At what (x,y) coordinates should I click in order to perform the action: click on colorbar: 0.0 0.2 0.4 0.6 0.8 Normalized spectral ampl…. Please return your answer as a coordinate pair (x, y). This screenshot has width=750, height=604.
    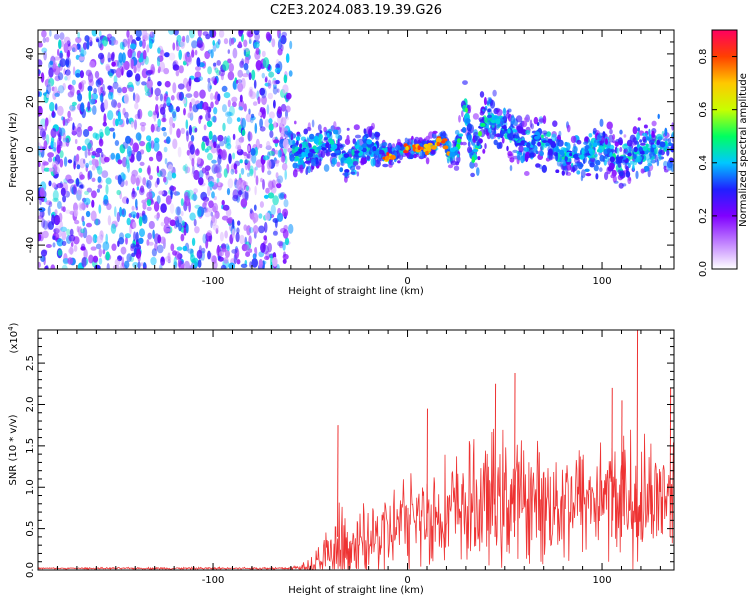
    Looking at the image, I should click on (723, 153).